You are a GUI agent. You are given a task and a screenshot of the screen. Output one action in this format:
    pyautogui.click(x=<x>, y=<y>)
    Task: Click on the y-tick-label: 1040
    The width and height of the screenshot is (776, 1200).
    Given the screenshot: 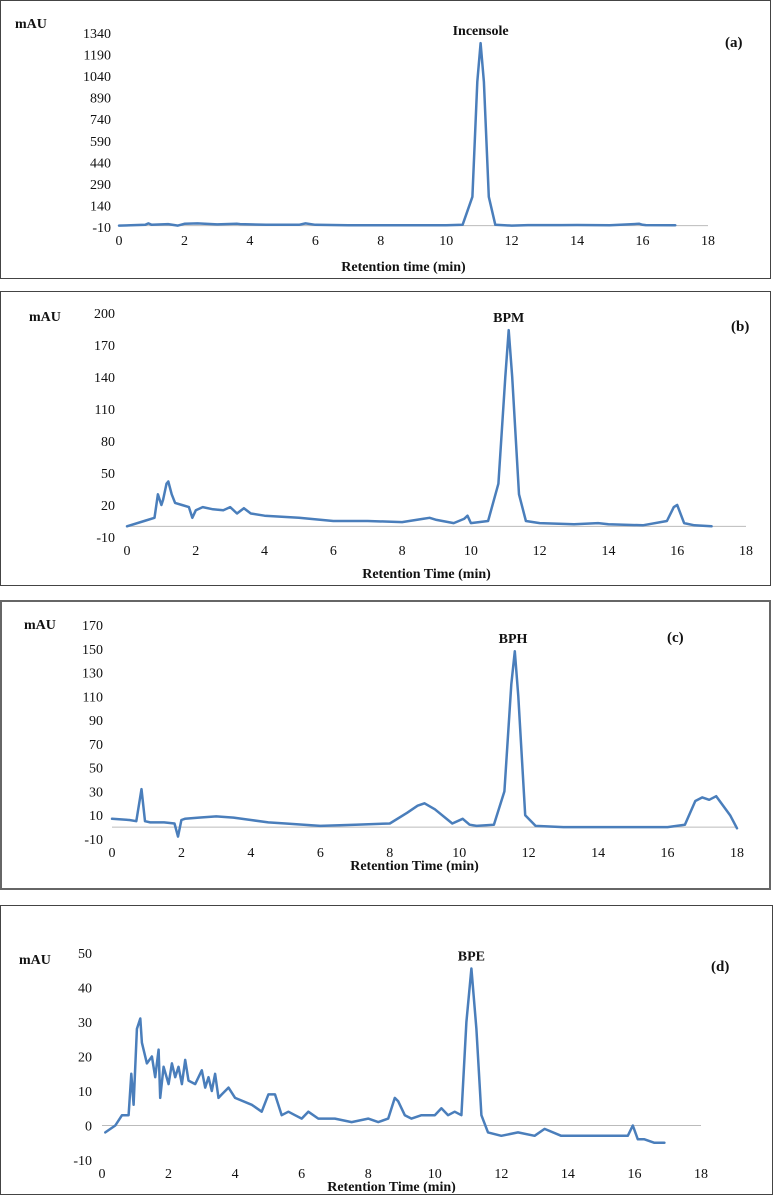 What is the action you would take?
    pyautogui.click(x=97, y=77)
    